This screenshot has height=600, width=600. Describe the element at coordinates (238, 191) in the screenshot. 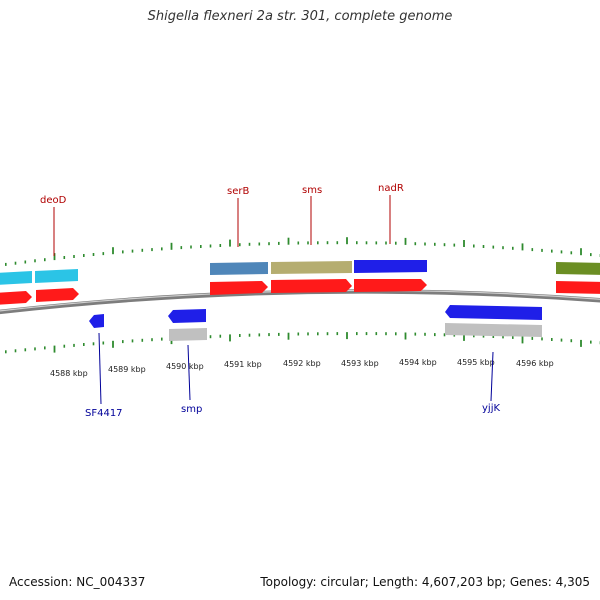

I see `gene-label-serb: serB` at that location.